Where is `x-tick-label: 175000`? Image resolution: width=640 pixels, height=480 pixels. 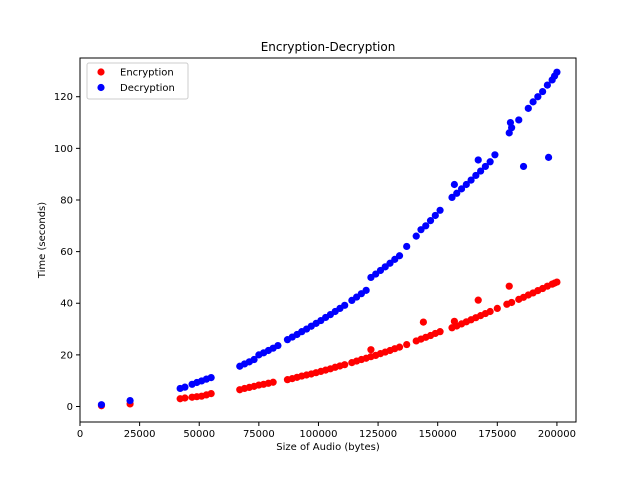
x-tick-label: 175000 is located at coordinates (497, 434).